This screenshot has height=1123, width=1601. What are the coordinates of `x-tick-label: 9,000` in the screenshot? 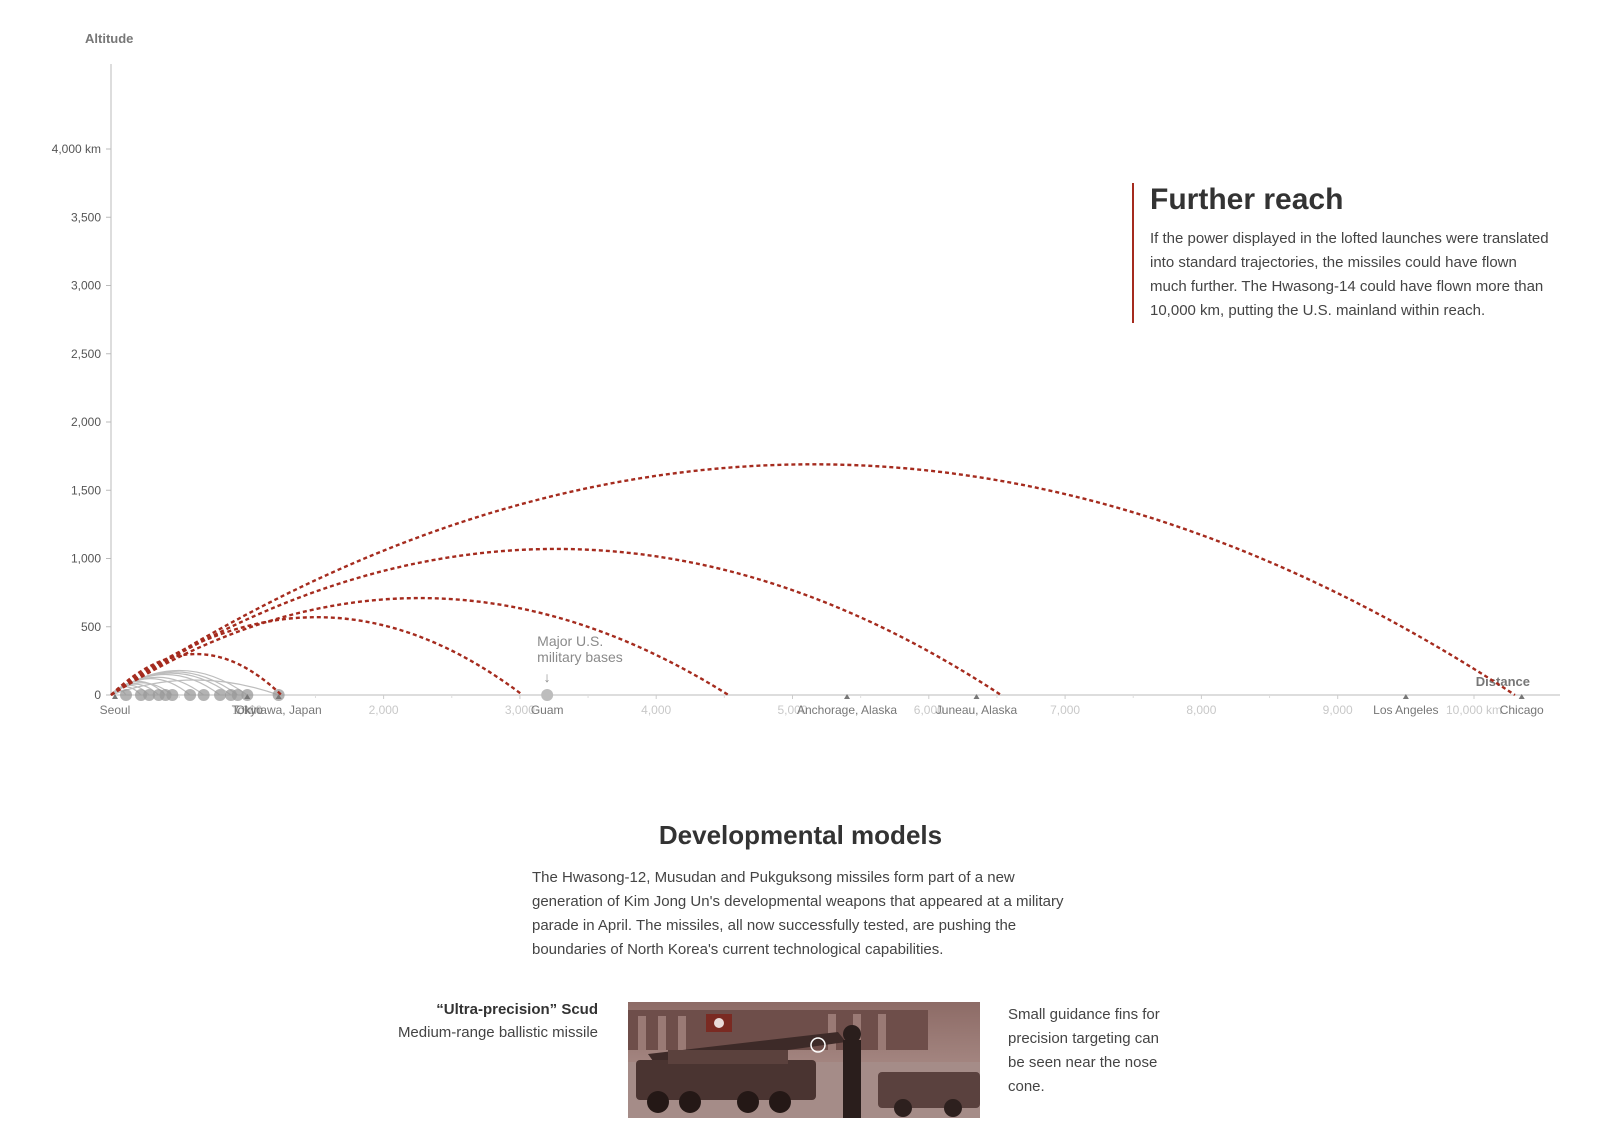 It's located at (1338, 710).